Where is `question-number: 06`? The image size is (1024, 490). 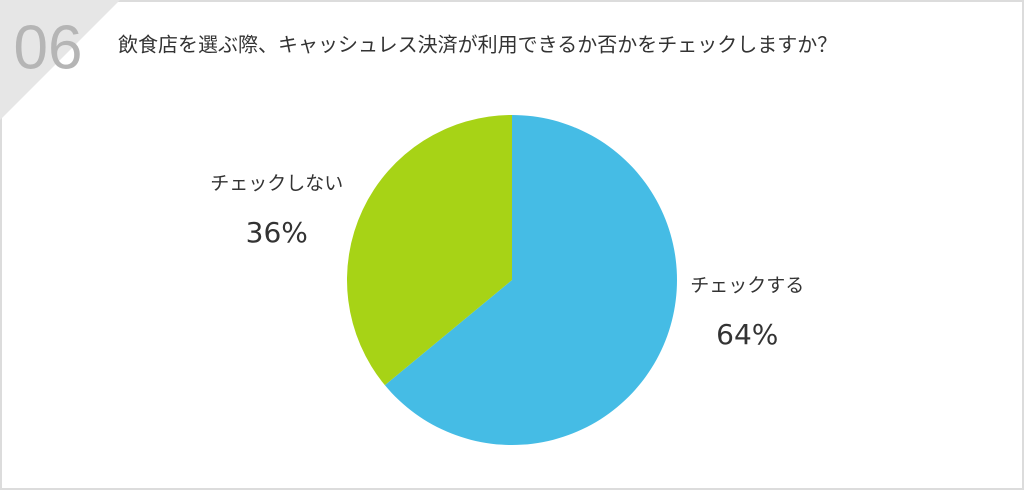
question-number: 06 is located at coordinates (48, 47).